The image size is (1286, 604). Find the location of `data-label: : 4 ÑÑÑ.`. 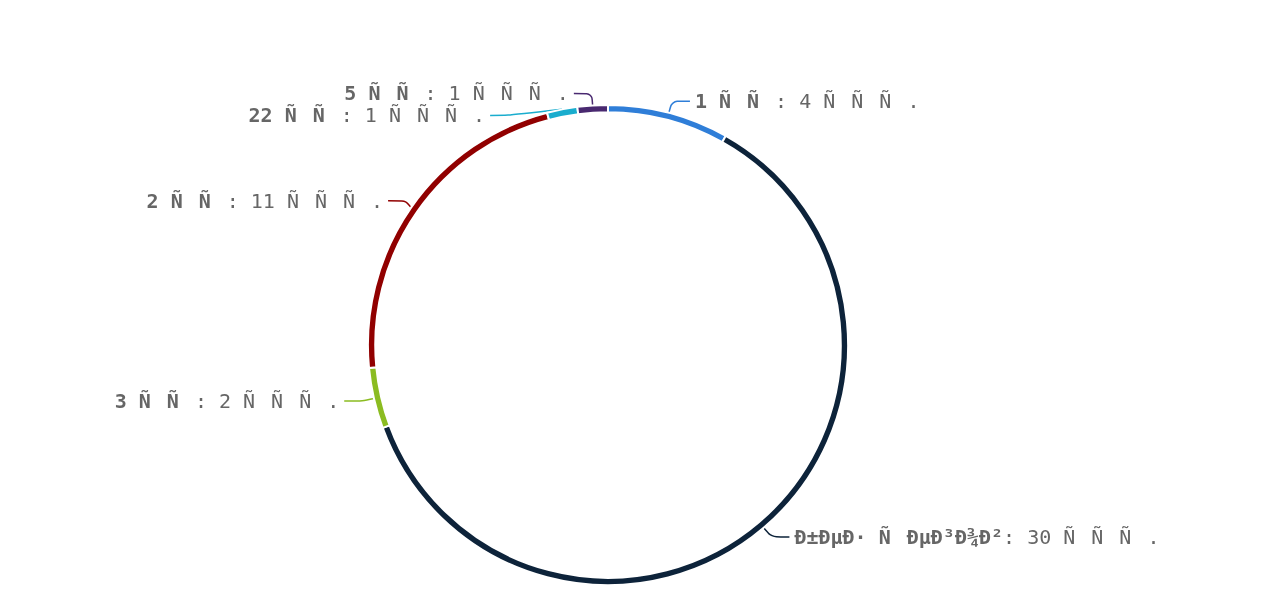

data-label: : 4 ÑÑÑ. is located at coordinates (847, 101).